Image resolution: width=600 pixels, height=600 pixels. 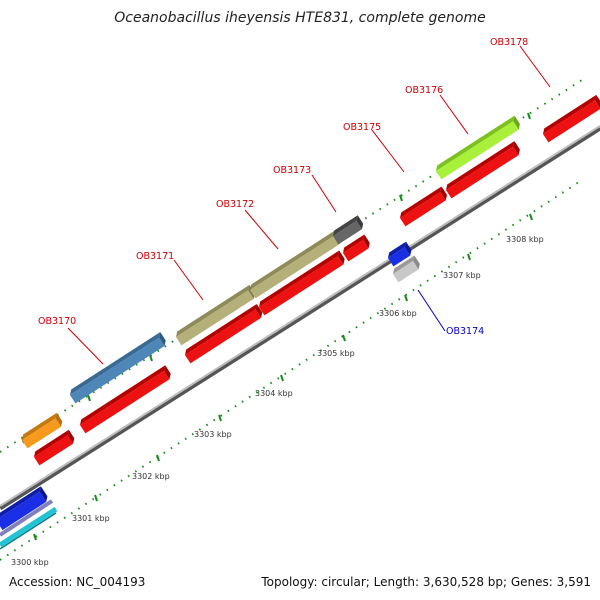 I want to click on kbp-label: 3304 kbp, so click(x=274, y=393).